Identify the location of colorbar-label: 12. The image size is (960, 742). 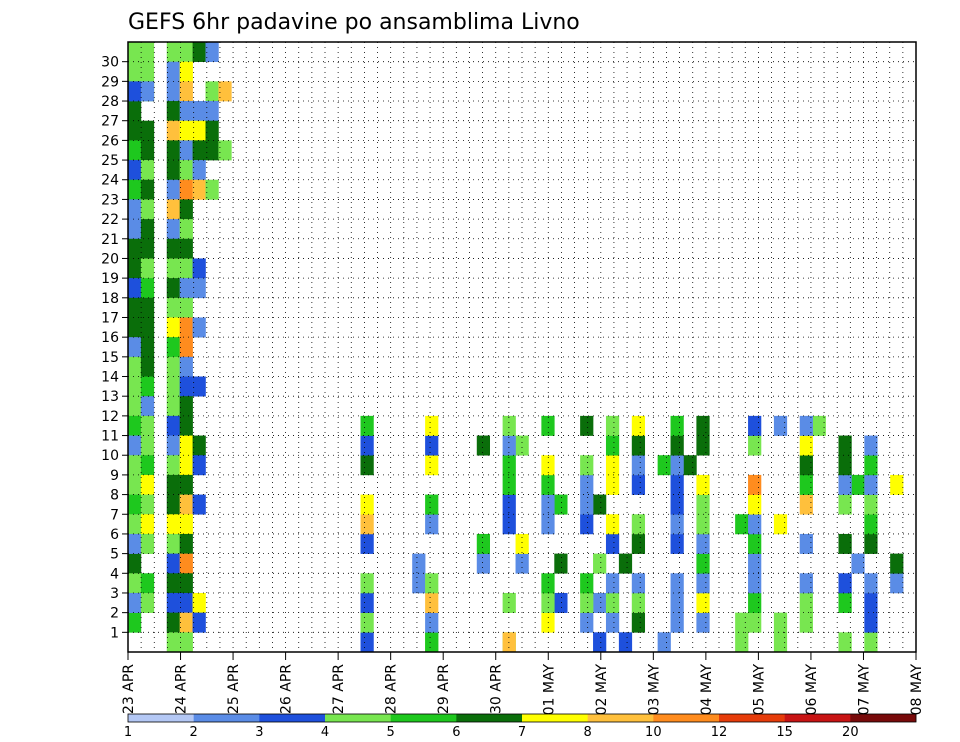
(719, 732).